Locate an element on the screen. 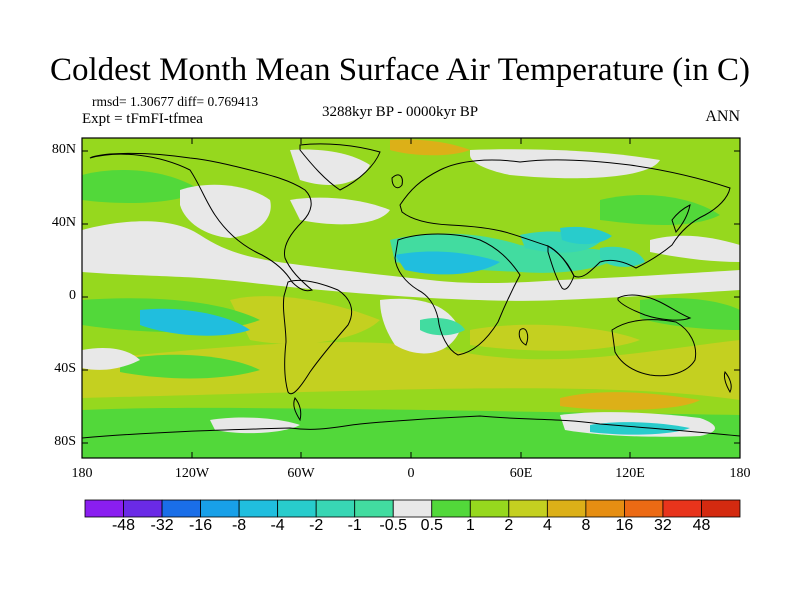  coastline-madagascar is located at coordinates (523, 337).